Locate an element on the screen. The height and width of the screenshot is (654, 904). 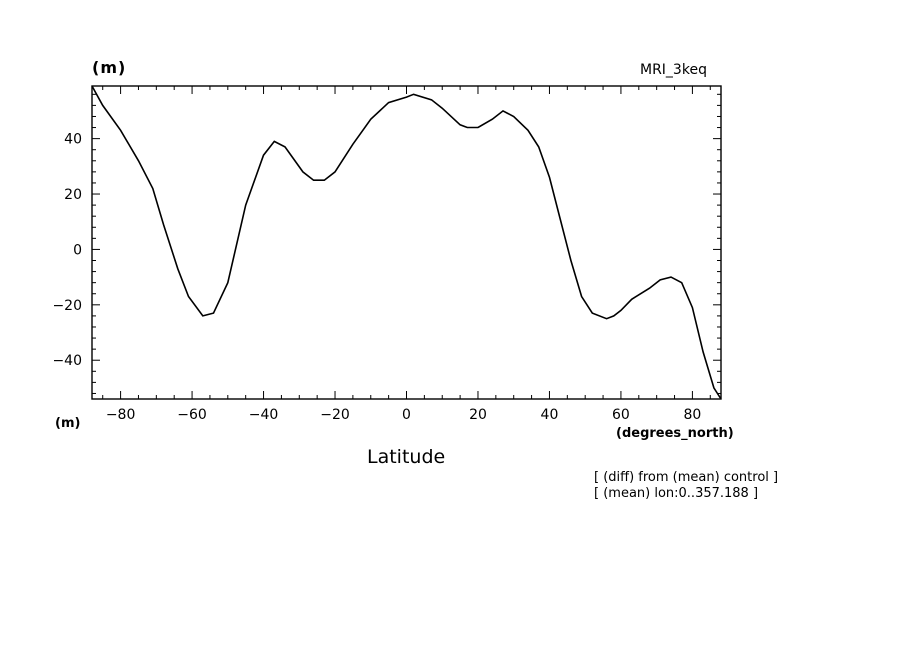
note-diff: [ (diff) from (mean) control ] is located at coordinates (686, 477).